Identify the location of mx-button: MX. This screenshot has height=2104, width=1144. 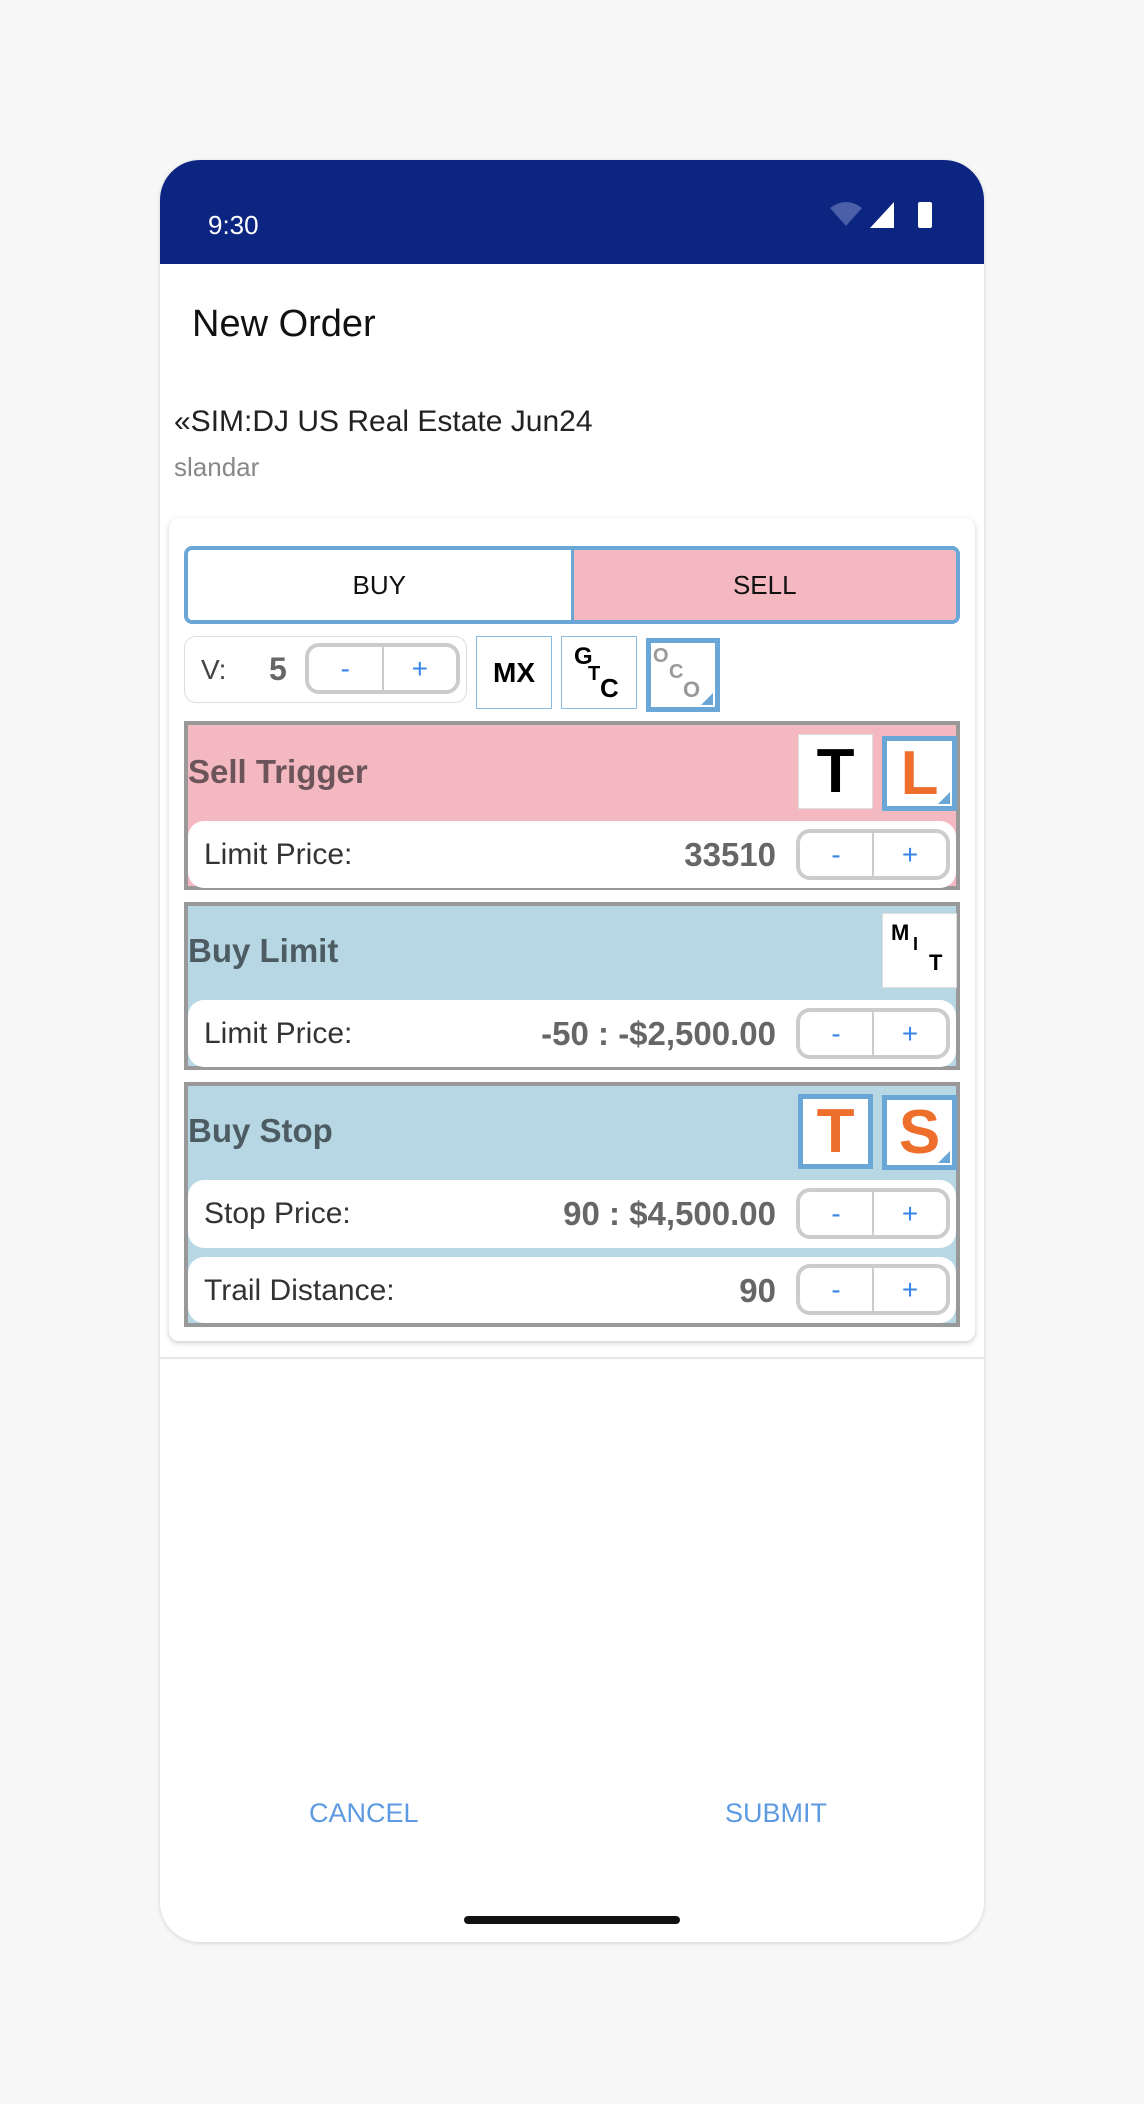
(514, 672).